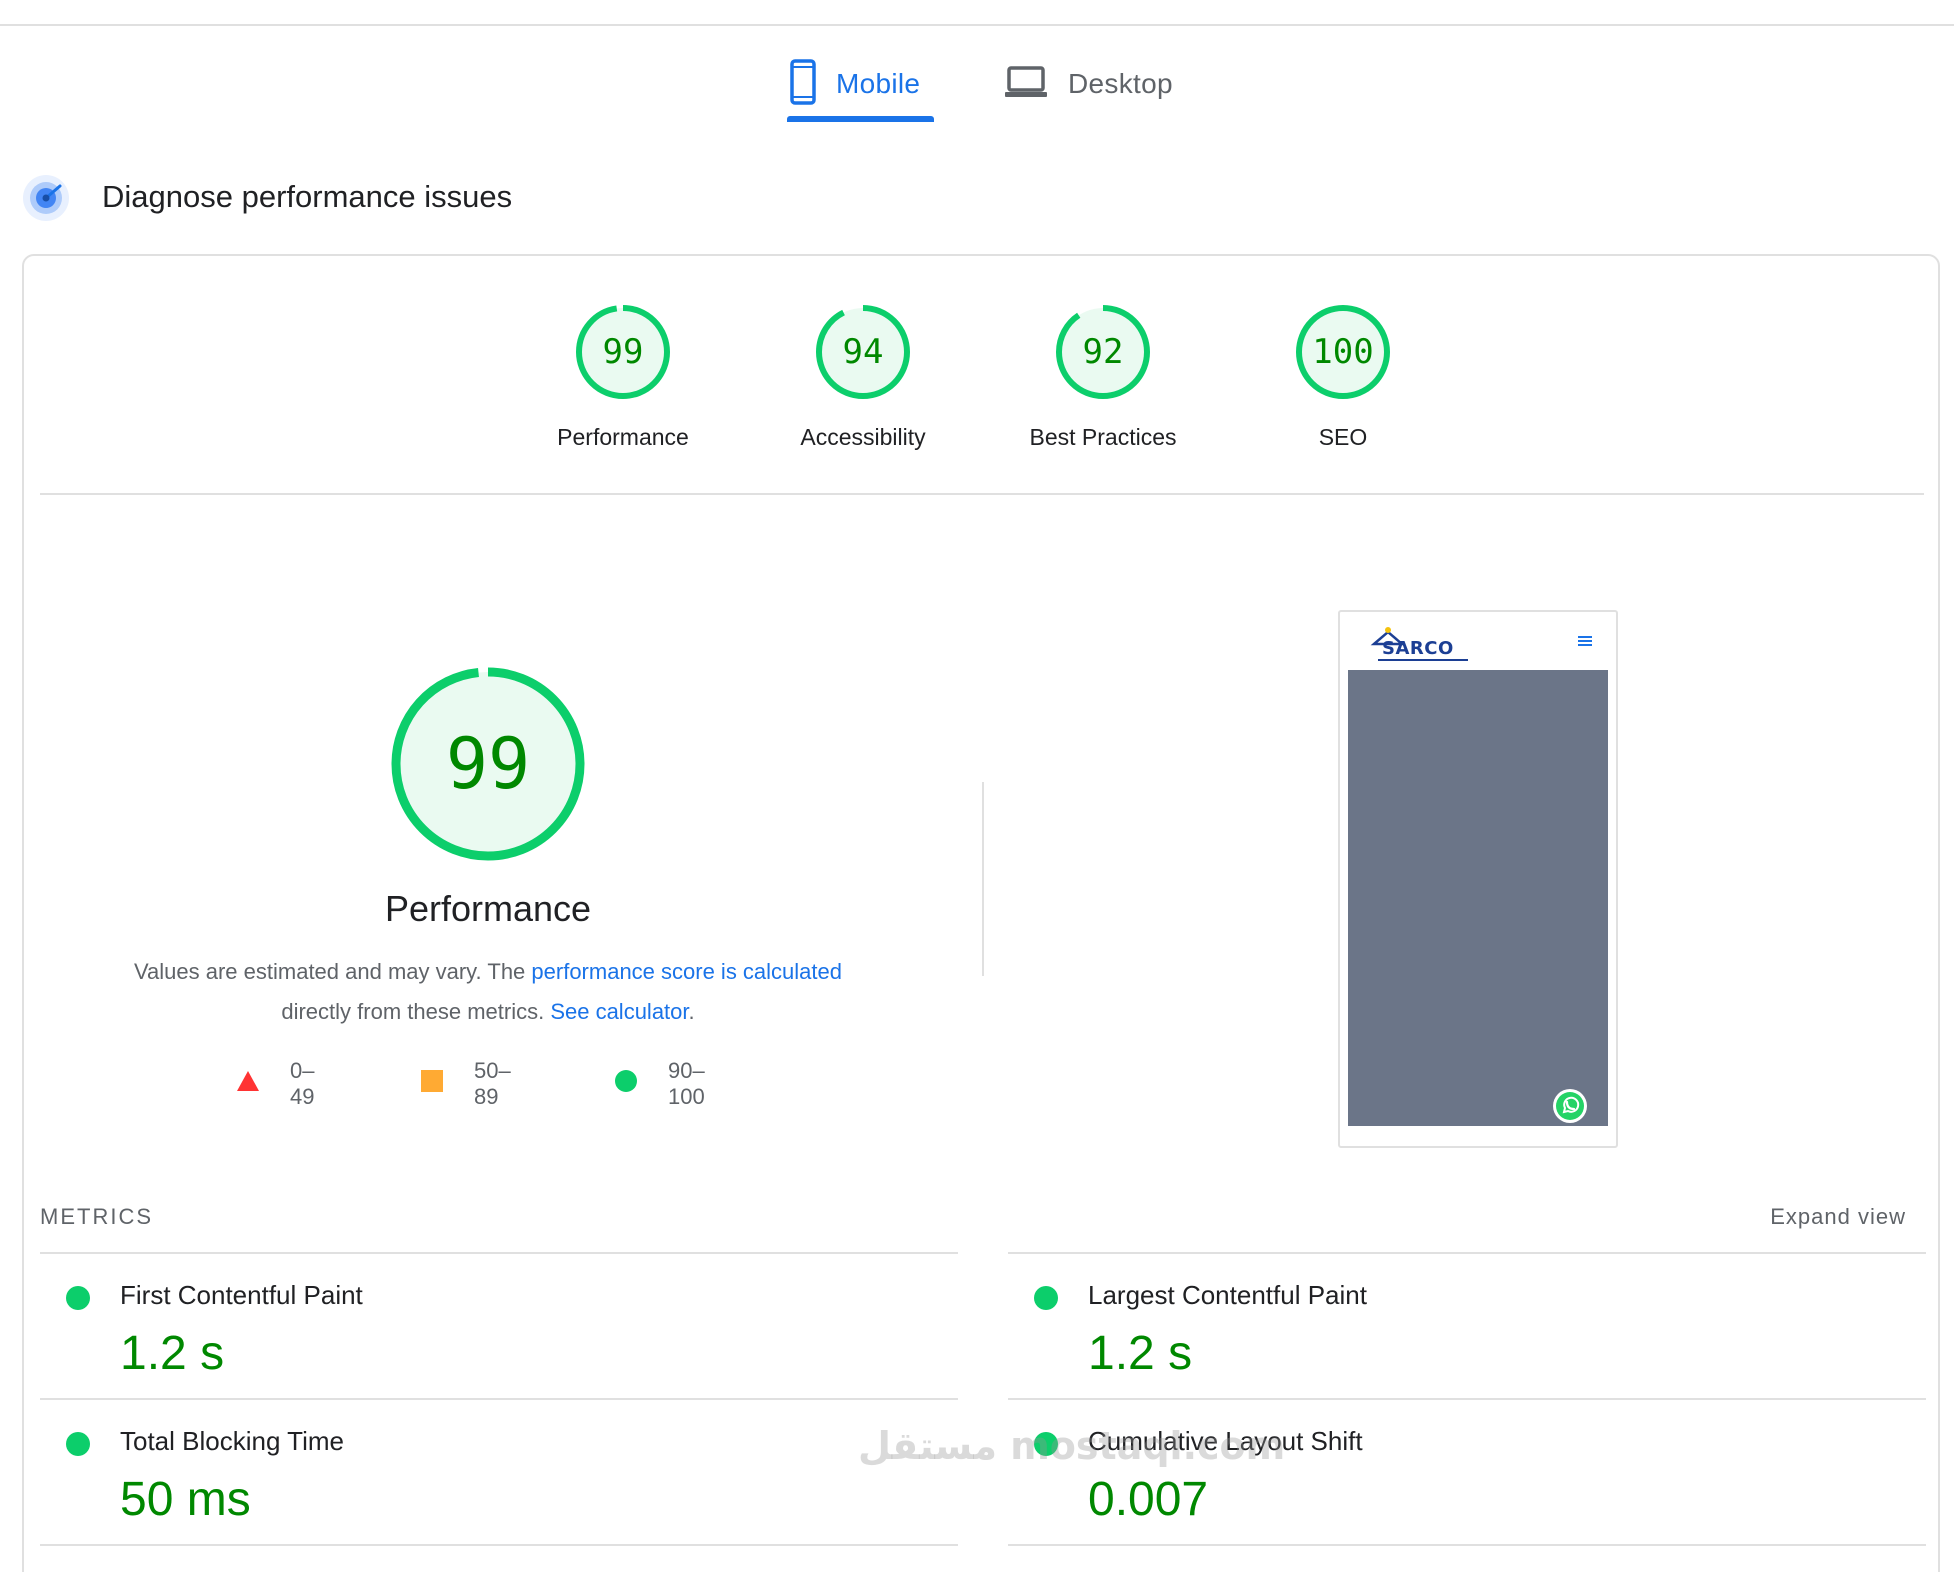 This screenshot has width=1954, height=1572. Describe the element at coordinates (983, 879) in the screenshot. I see `section-divider` at that location.